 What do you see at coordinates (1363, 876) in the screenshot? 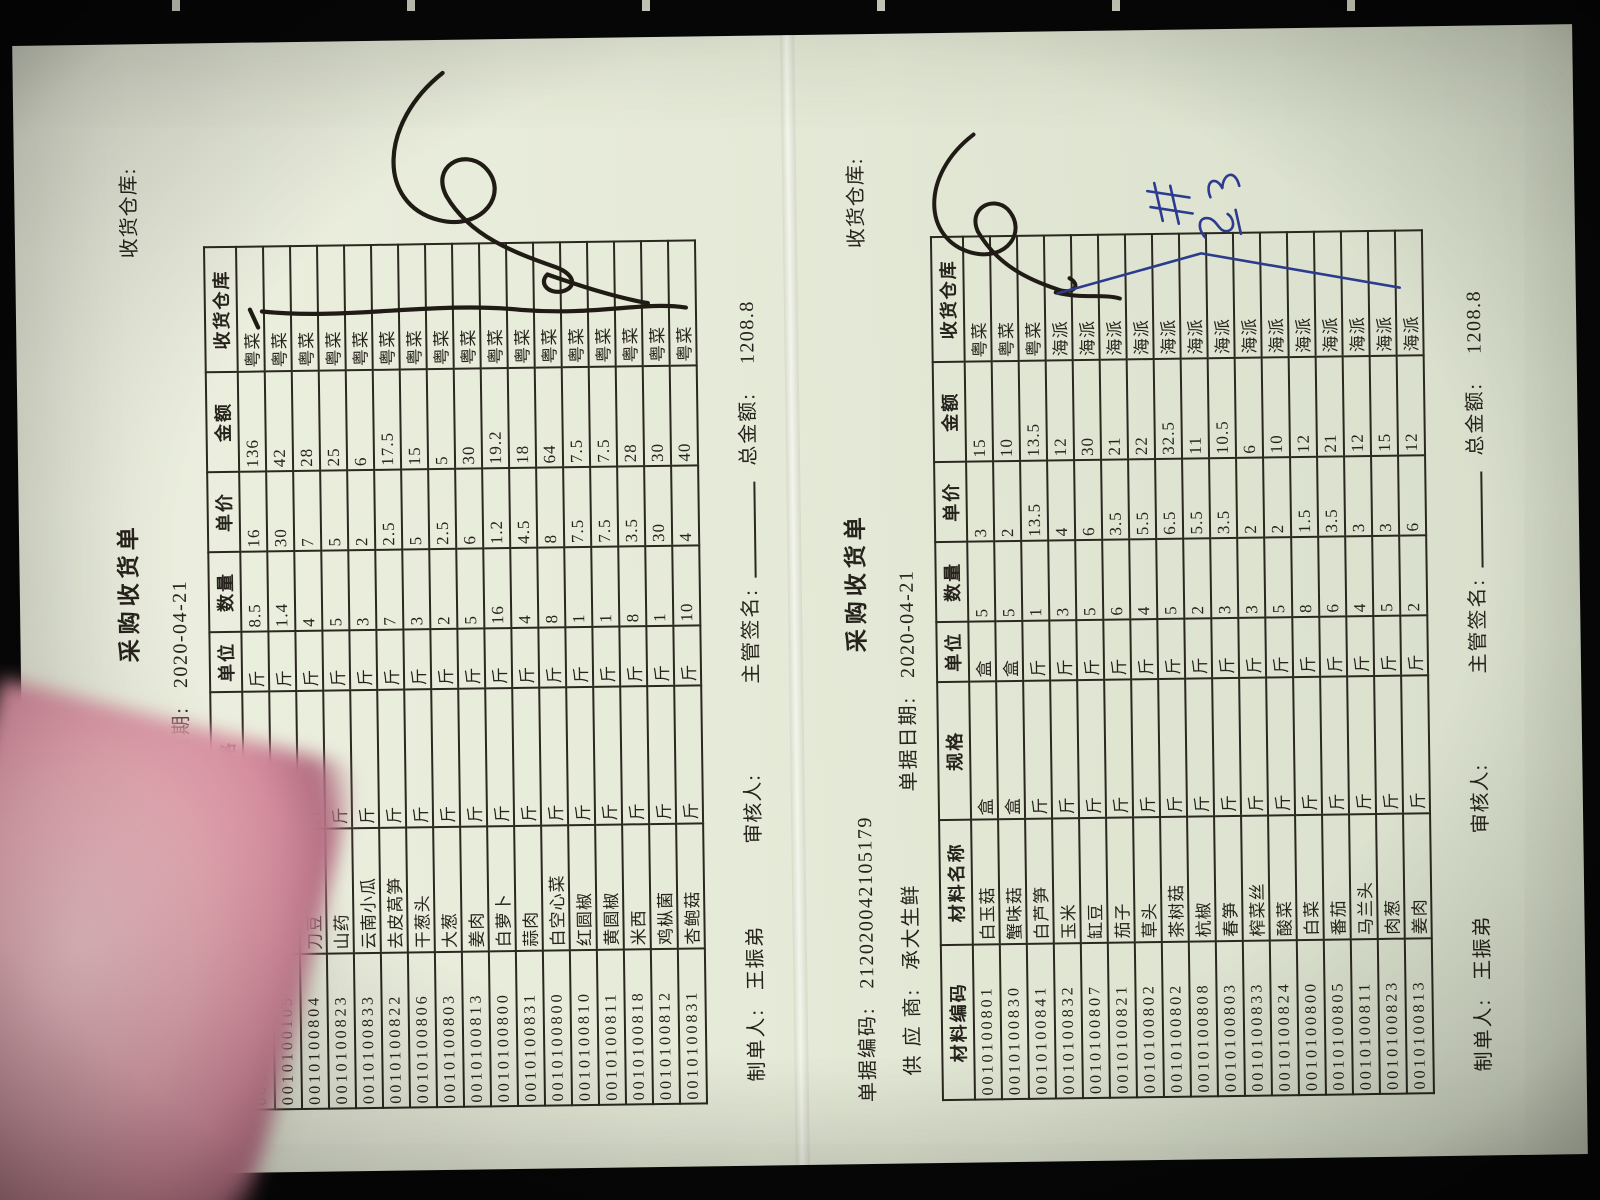
I see `table-cell: 马兰头` at bounding box center [1363, 876].